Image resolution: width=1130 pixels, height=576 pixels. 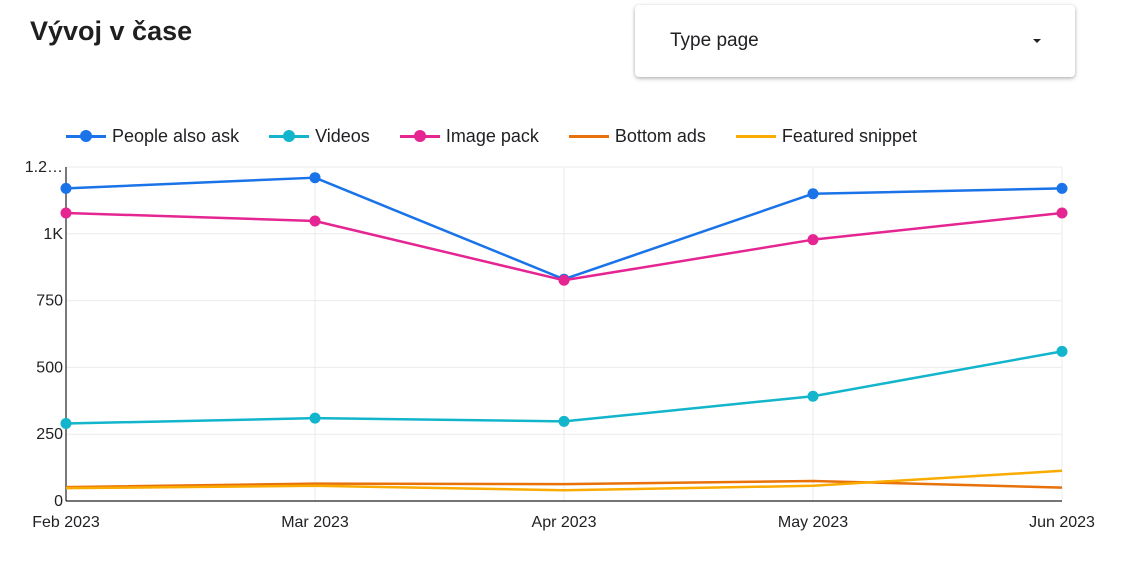 I want to click on series-image-pack, so click(x=564, y=246).